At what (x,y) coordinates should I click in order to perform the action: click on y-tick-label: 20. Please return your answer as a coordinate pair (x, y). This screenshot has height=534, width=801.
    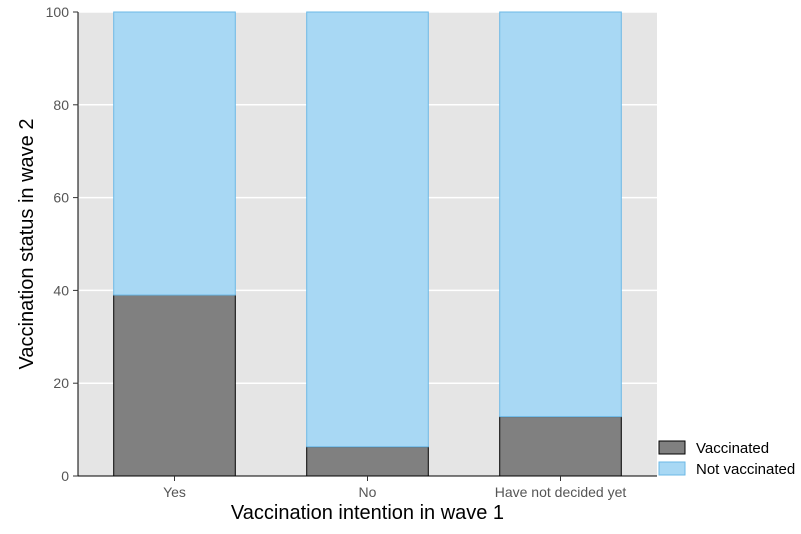
    Looking at the image, I should click on (61, 383).